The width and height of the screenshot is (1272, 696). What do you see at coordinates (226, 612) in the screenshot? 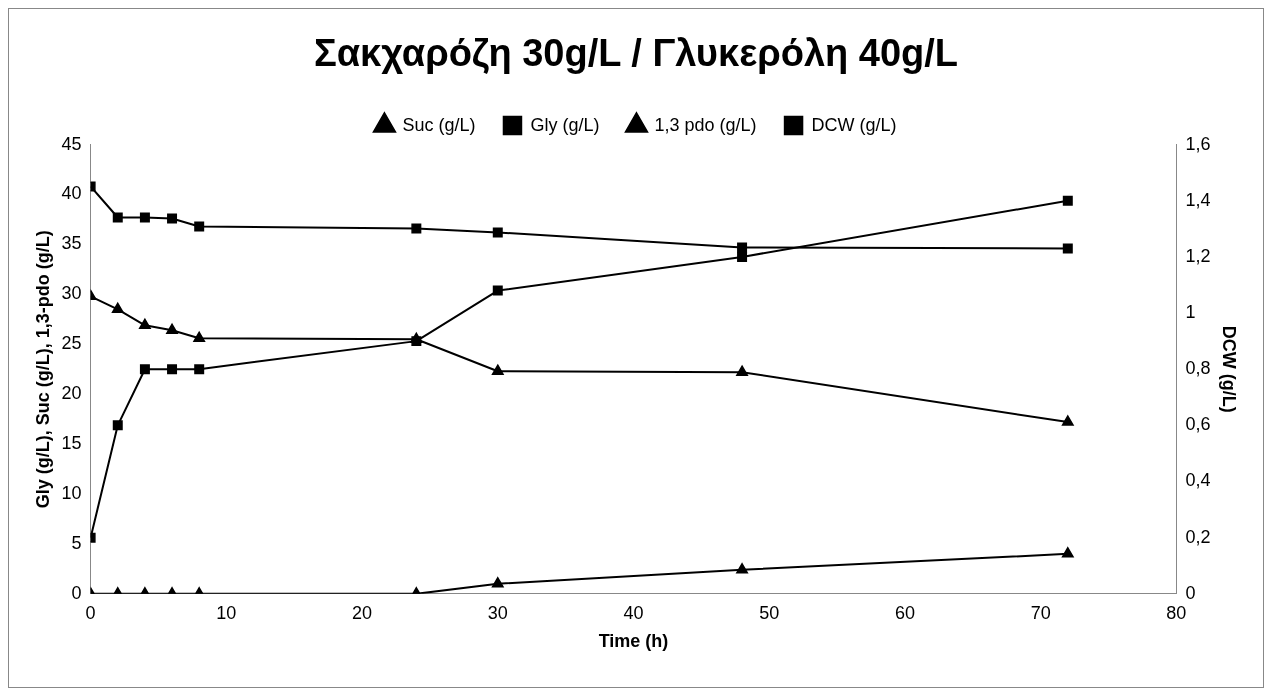
I see `x-tick-label: 10` at bounding box center [226, 612].